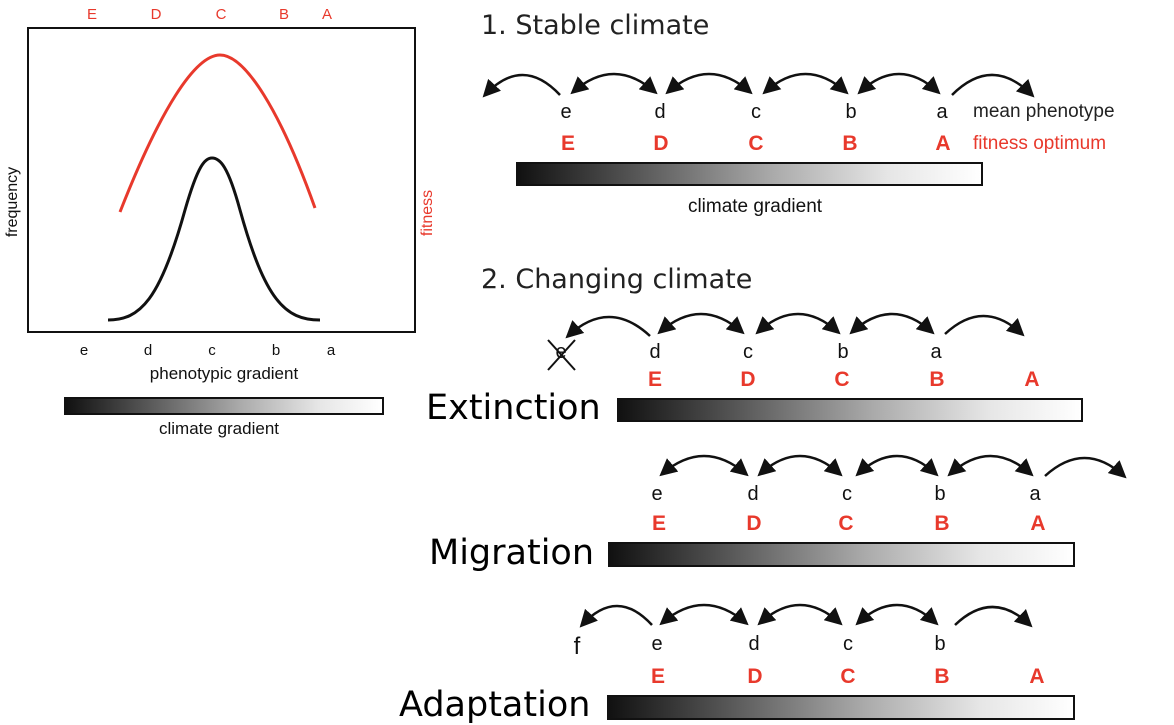 The image size is (1174, 725). Describe the element at coordinates (1040, 143) in the screenshot. I see `fitness-optimum-legend: fitness optimum` at that location.